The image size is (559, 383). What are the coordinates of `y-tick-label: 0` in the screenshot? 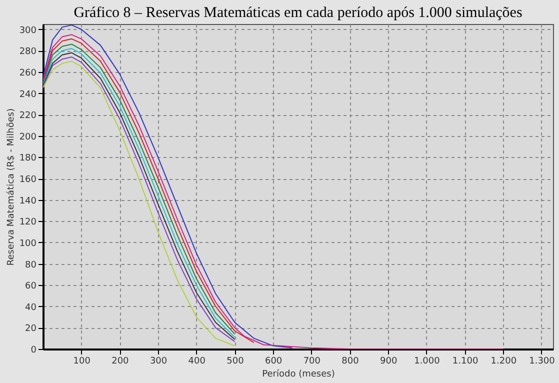 It's located at (33, 351).